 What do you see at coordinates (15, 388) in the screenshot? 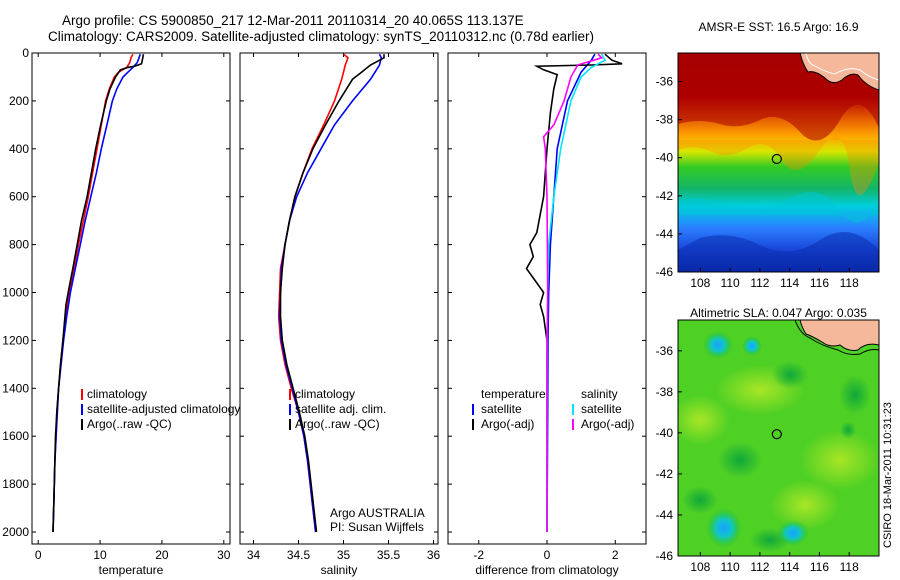
I see `y-tick-label: 1400` at bounding box center [15, 388].